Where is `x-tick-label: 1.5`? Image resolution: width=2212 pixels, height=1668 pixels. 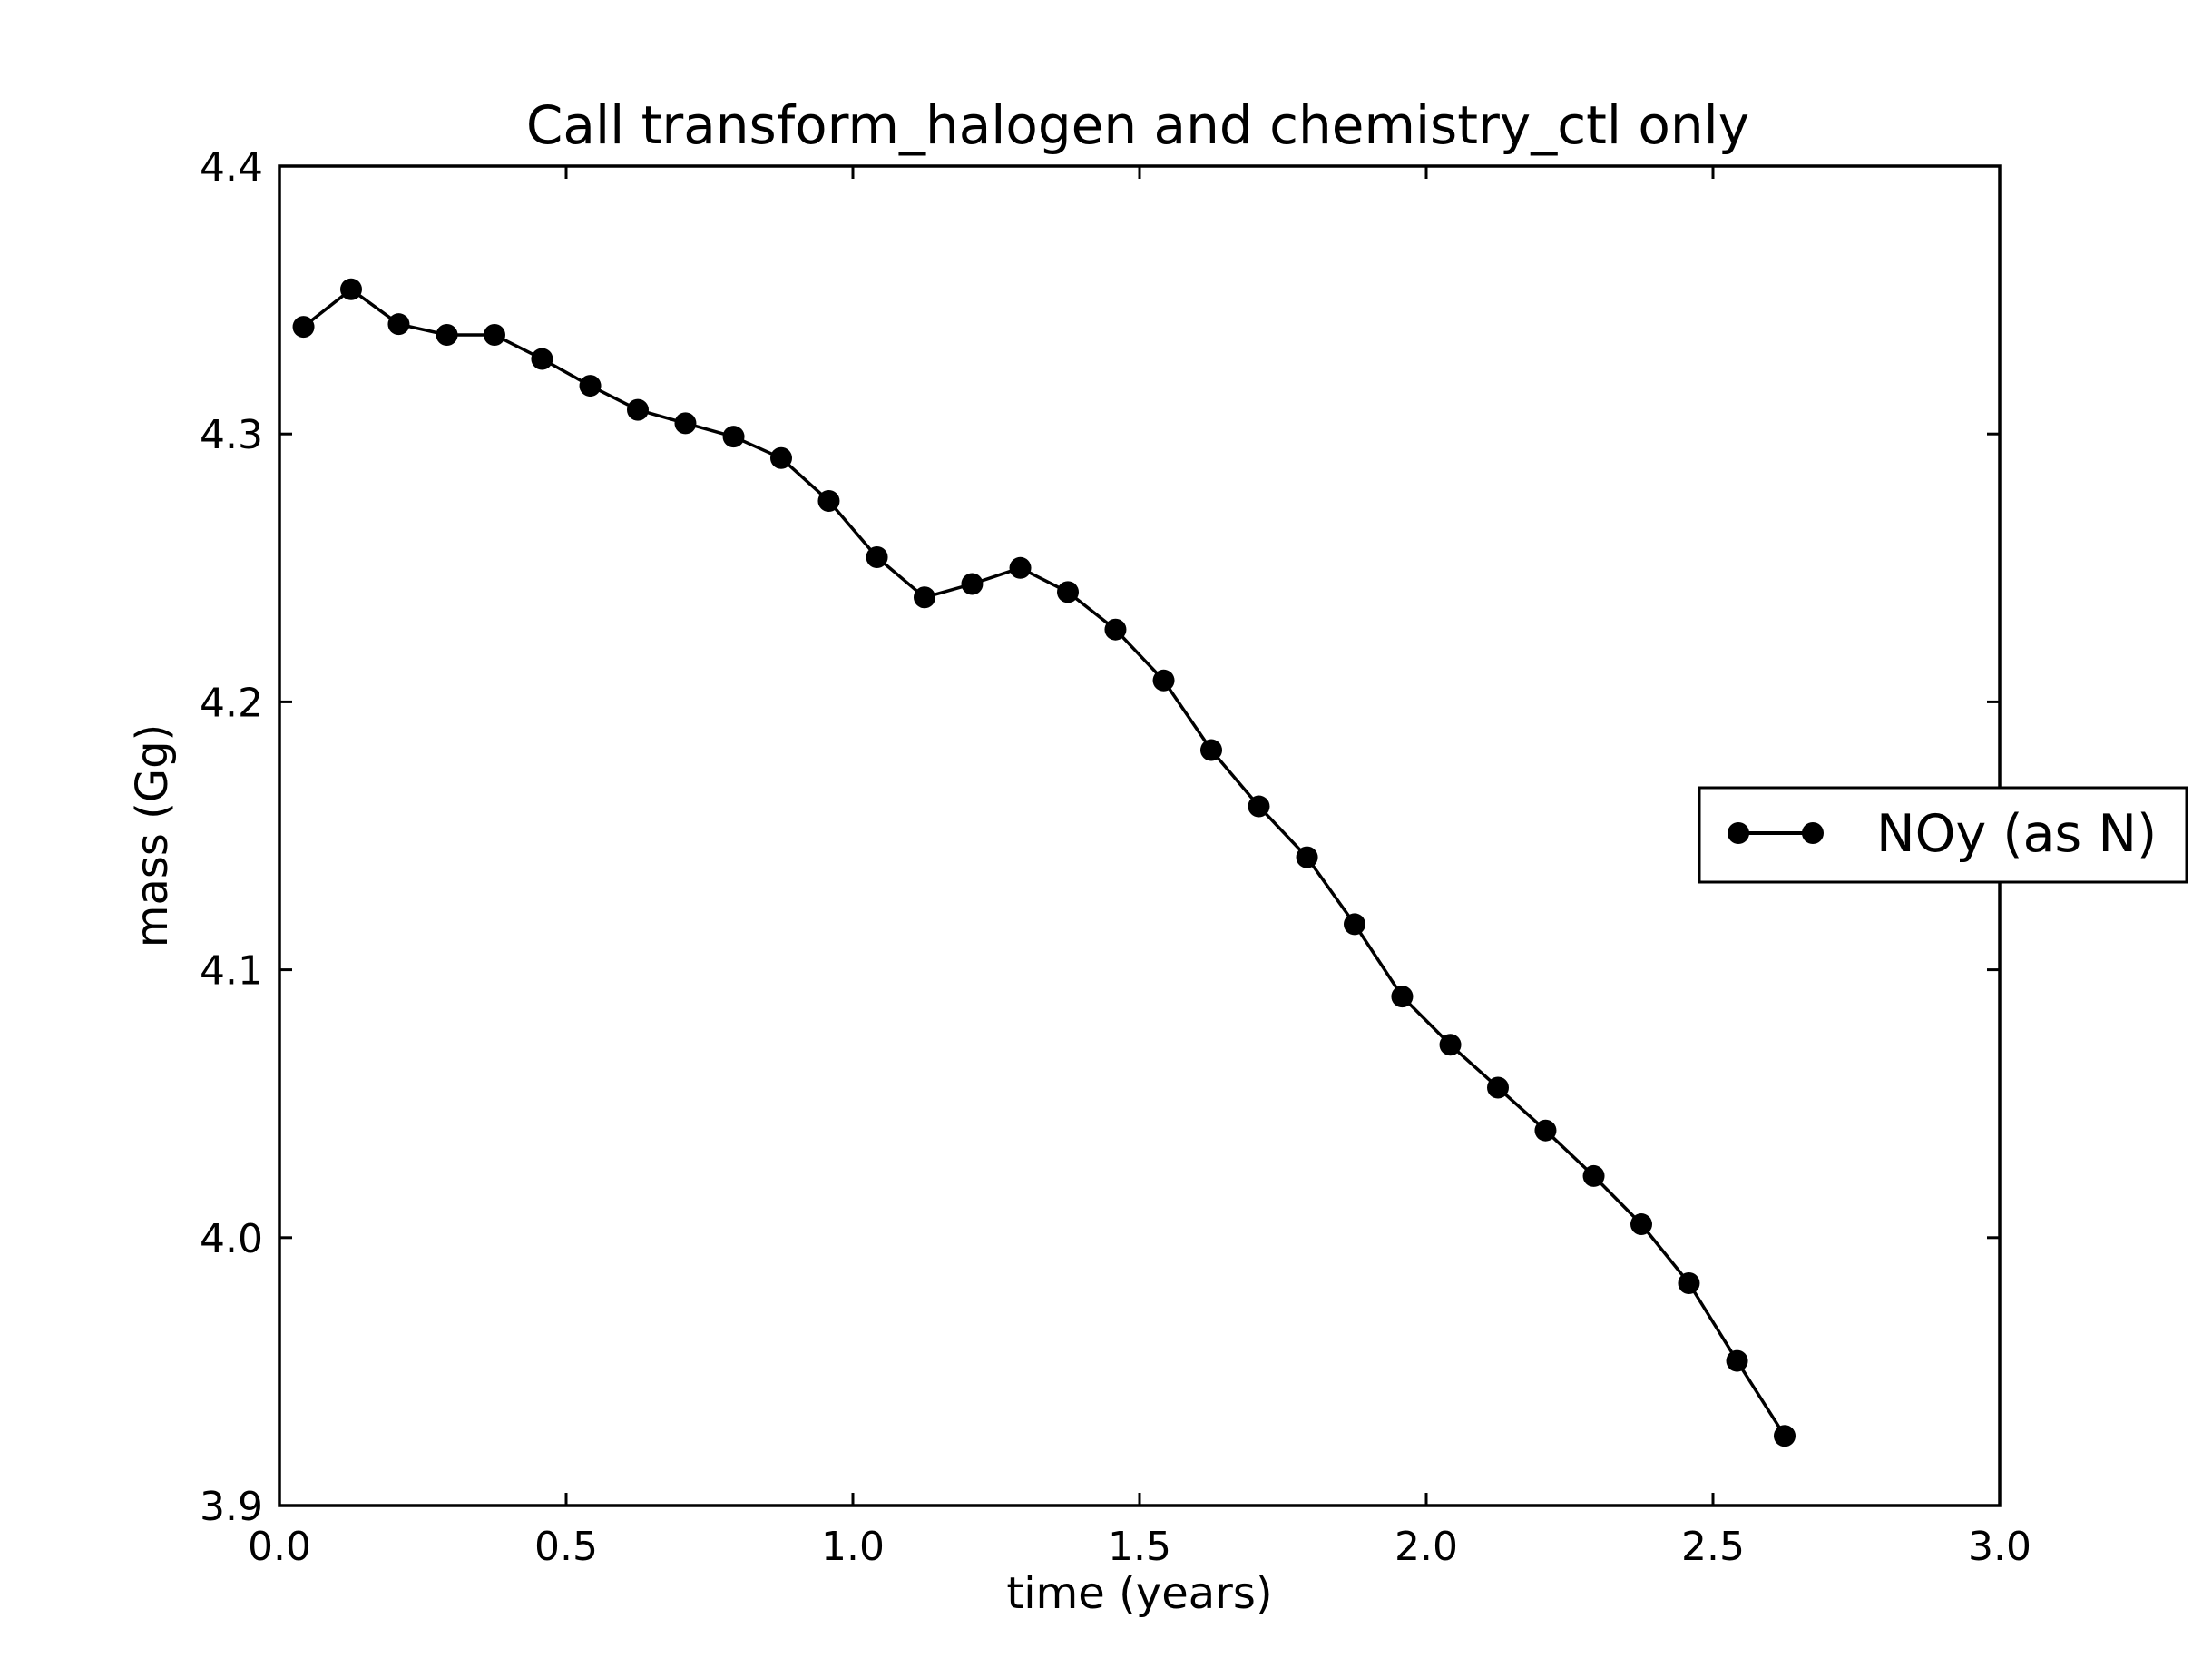 x-tick-label: 1.5 is located at coordinates (1139, 1547).